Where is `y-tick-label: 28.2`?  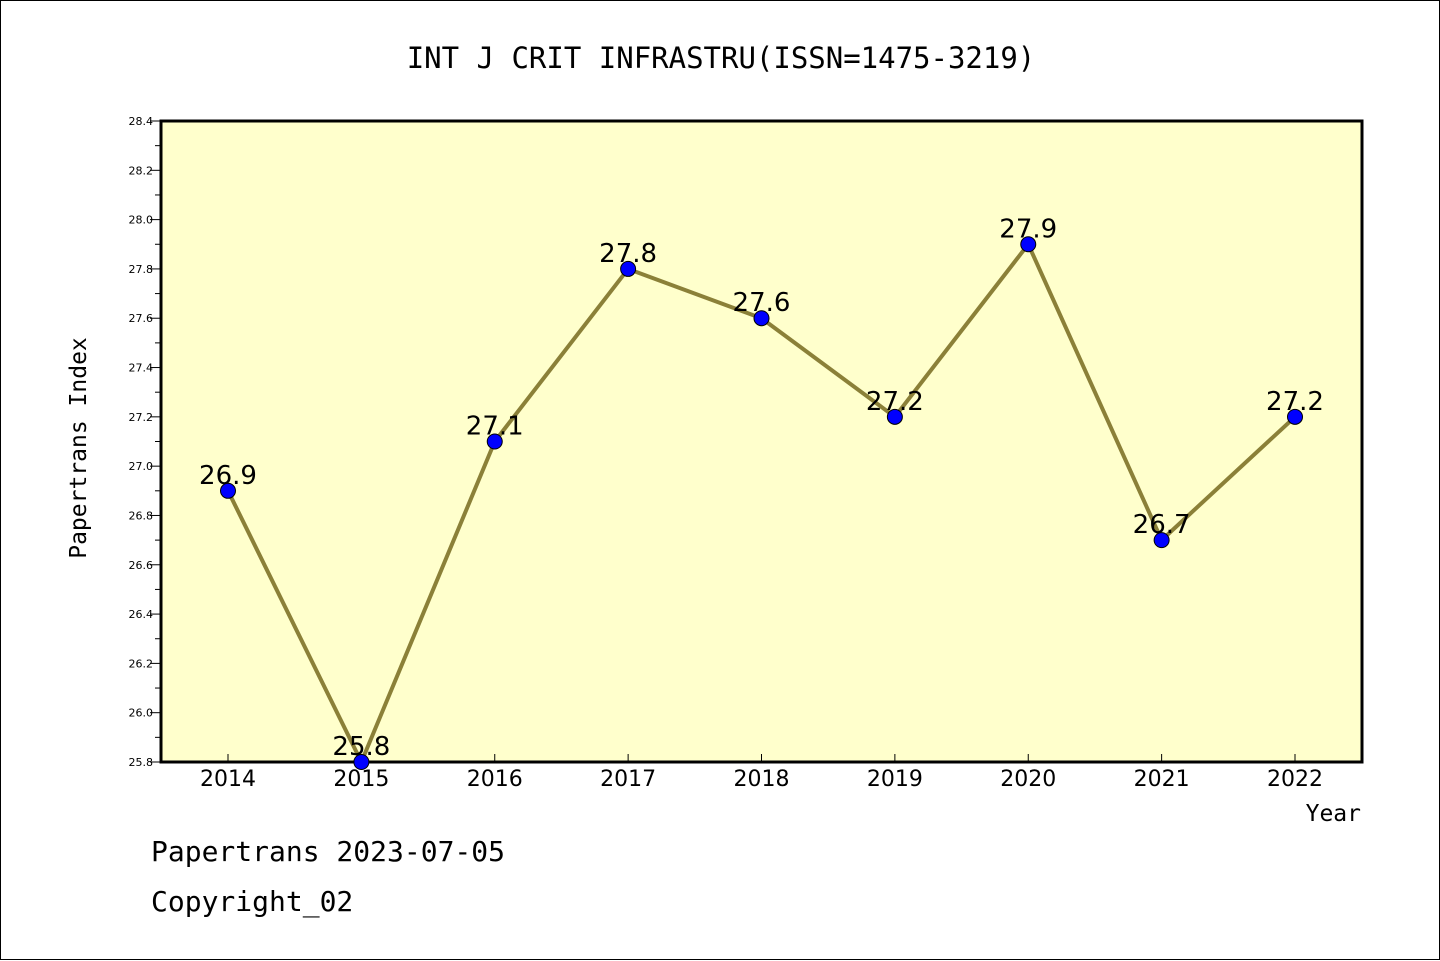
y-tick-label: 28.2 is located at coordinates (141, 170).